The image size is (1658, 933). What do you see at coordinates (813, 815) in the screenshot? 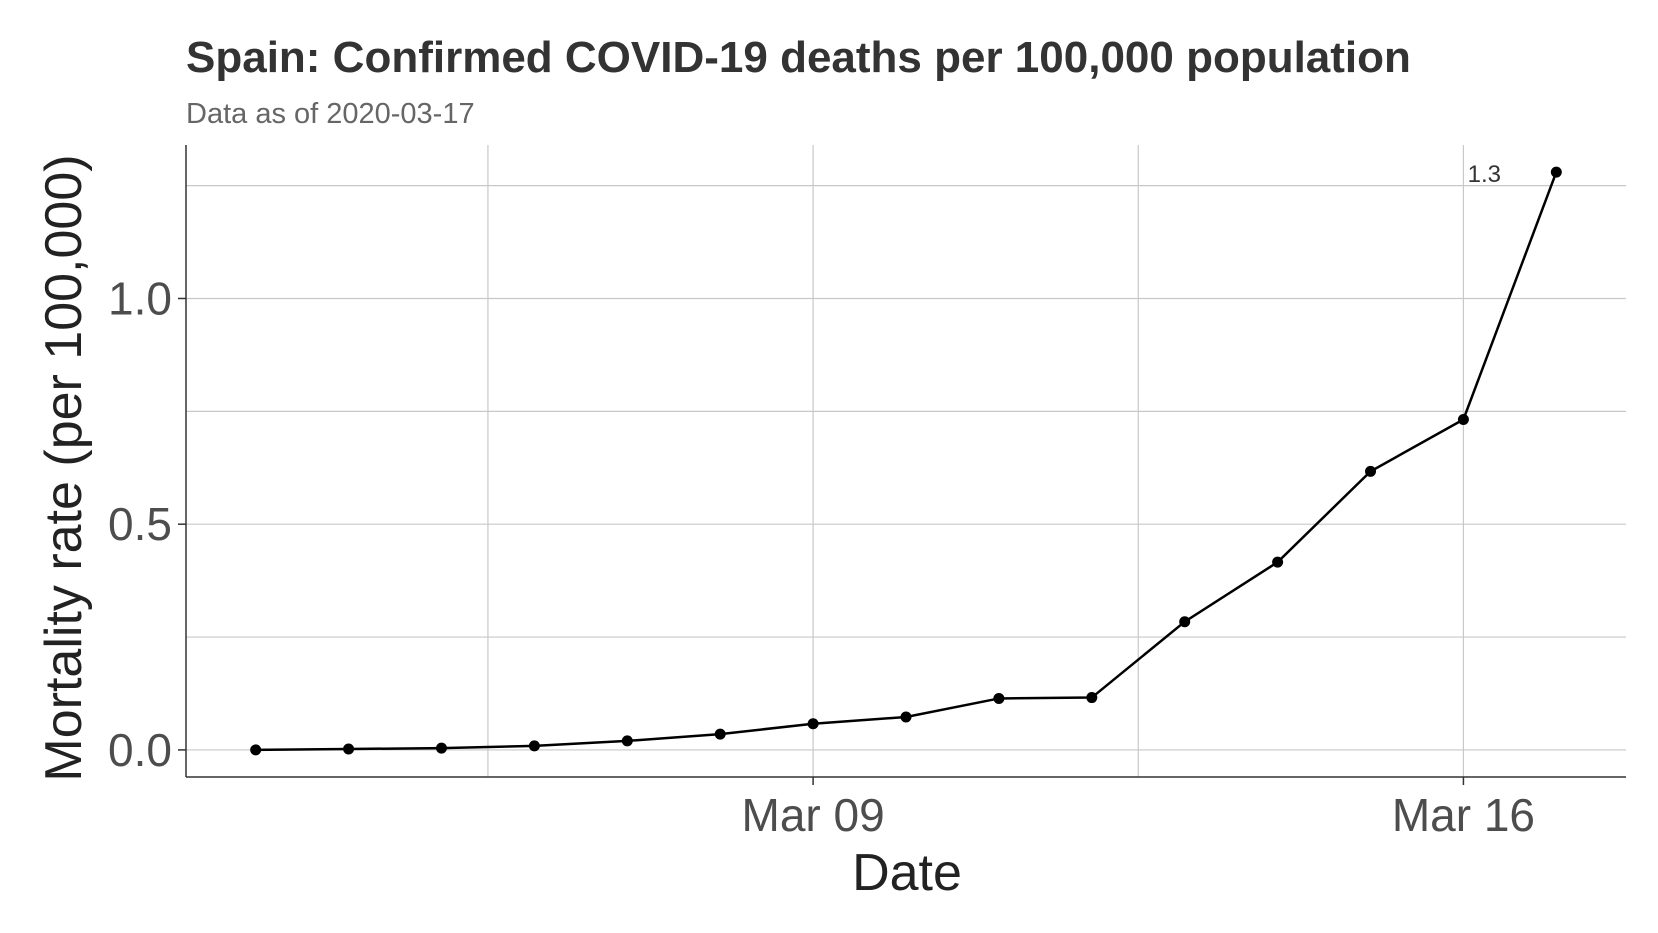
I see `x-tick-label: Mar 09` at bounding box center [813, 815].